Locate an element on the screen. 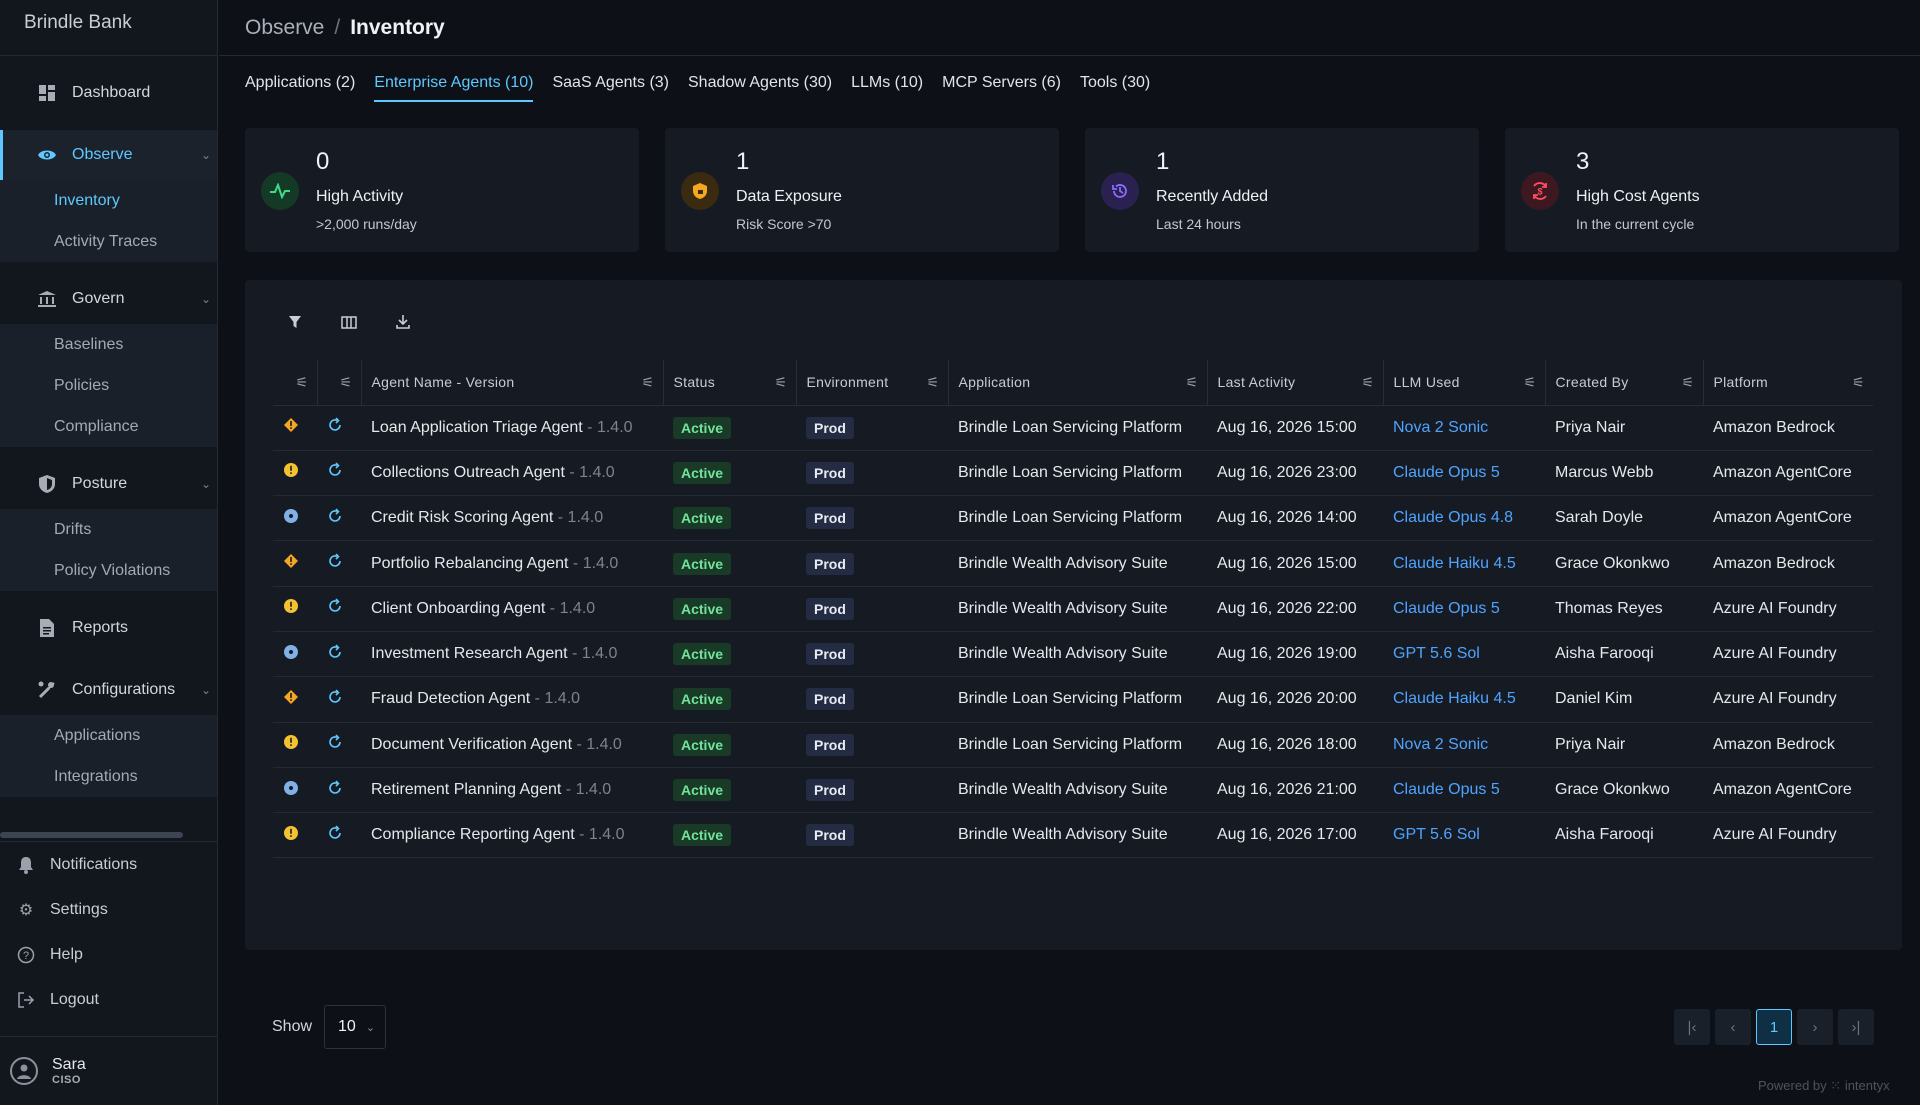 The image size is (1920, 1105). tab-llms: LLMs (10) is located at coordinates (887, 82).